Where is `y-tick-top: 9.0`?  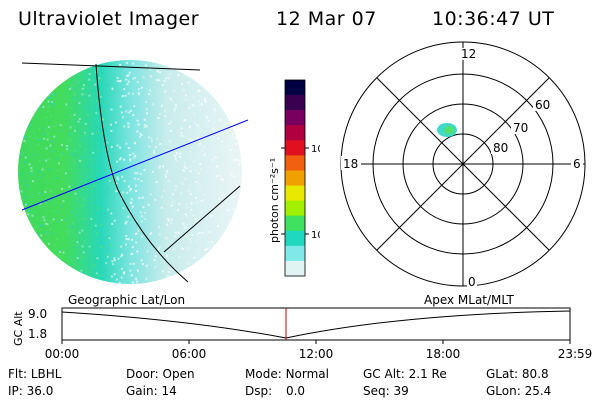
y-tick-top: 9.0 is located at coordinates (37, 314).